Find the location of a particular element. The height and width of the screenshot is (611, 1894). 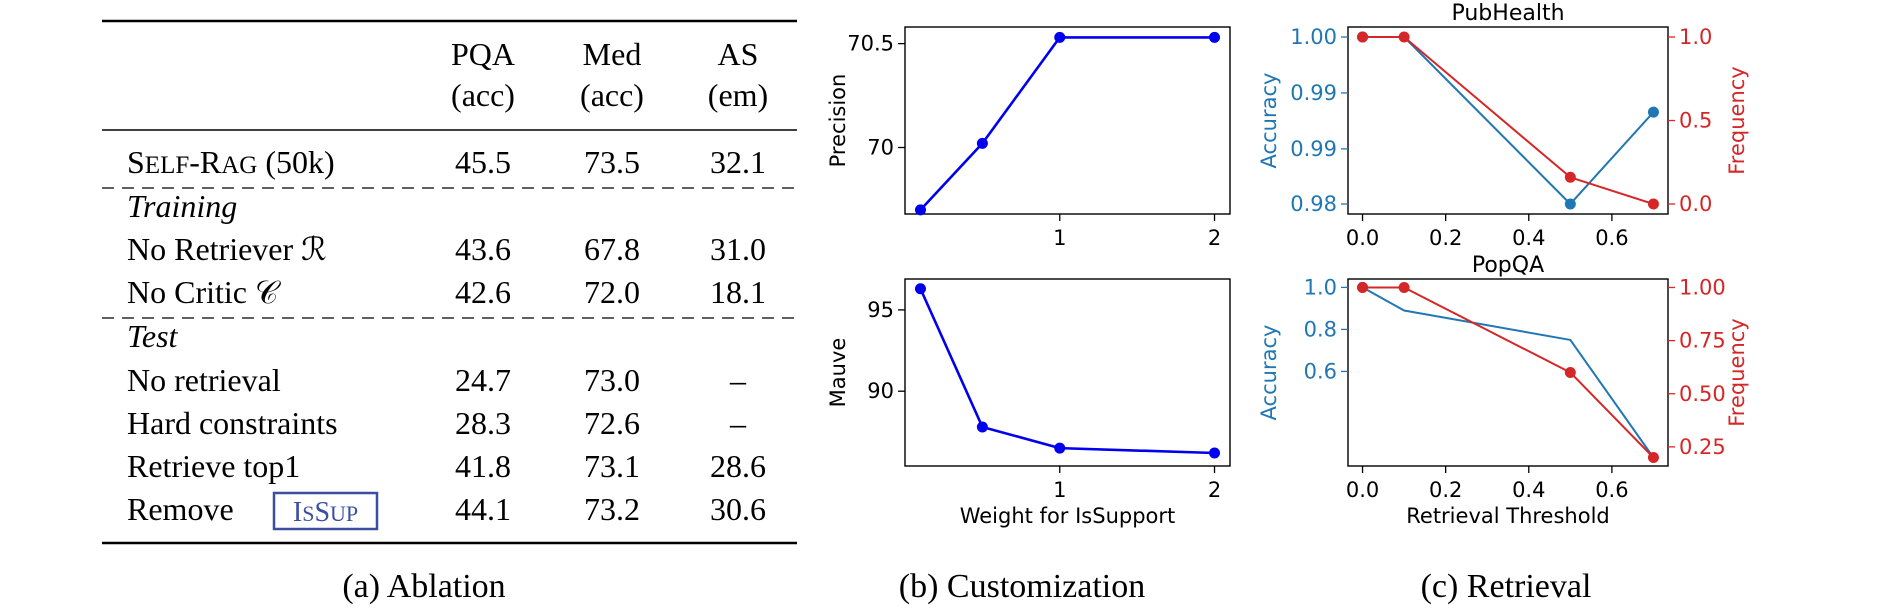

y-tick-label: 90 is located at coordinates (880, 391).